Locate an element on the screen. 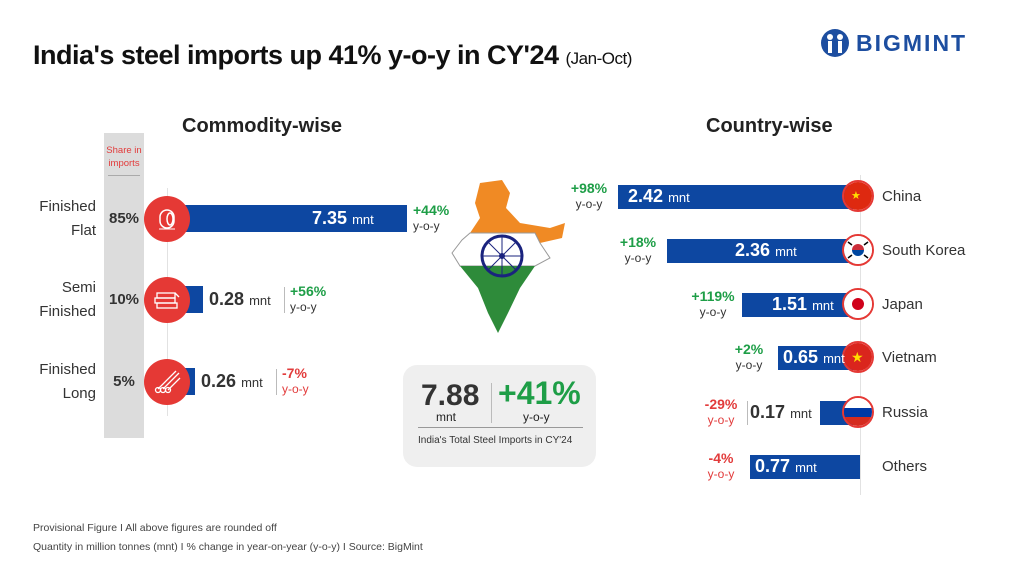 Image resolution: width=1024 pixels, height=576 pixels. vietnam-flag-icon: ★ is located at coordinates (858, 357).